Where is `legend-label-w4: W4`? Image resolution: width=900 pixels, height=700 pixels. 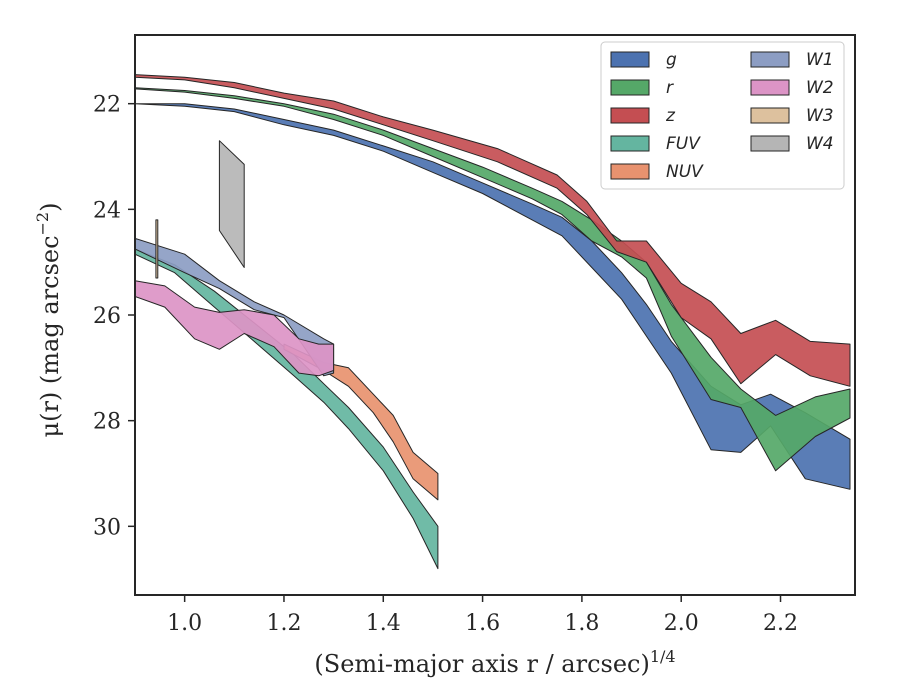
legend-label-w4: W4 is located at coordinates (820, 144).